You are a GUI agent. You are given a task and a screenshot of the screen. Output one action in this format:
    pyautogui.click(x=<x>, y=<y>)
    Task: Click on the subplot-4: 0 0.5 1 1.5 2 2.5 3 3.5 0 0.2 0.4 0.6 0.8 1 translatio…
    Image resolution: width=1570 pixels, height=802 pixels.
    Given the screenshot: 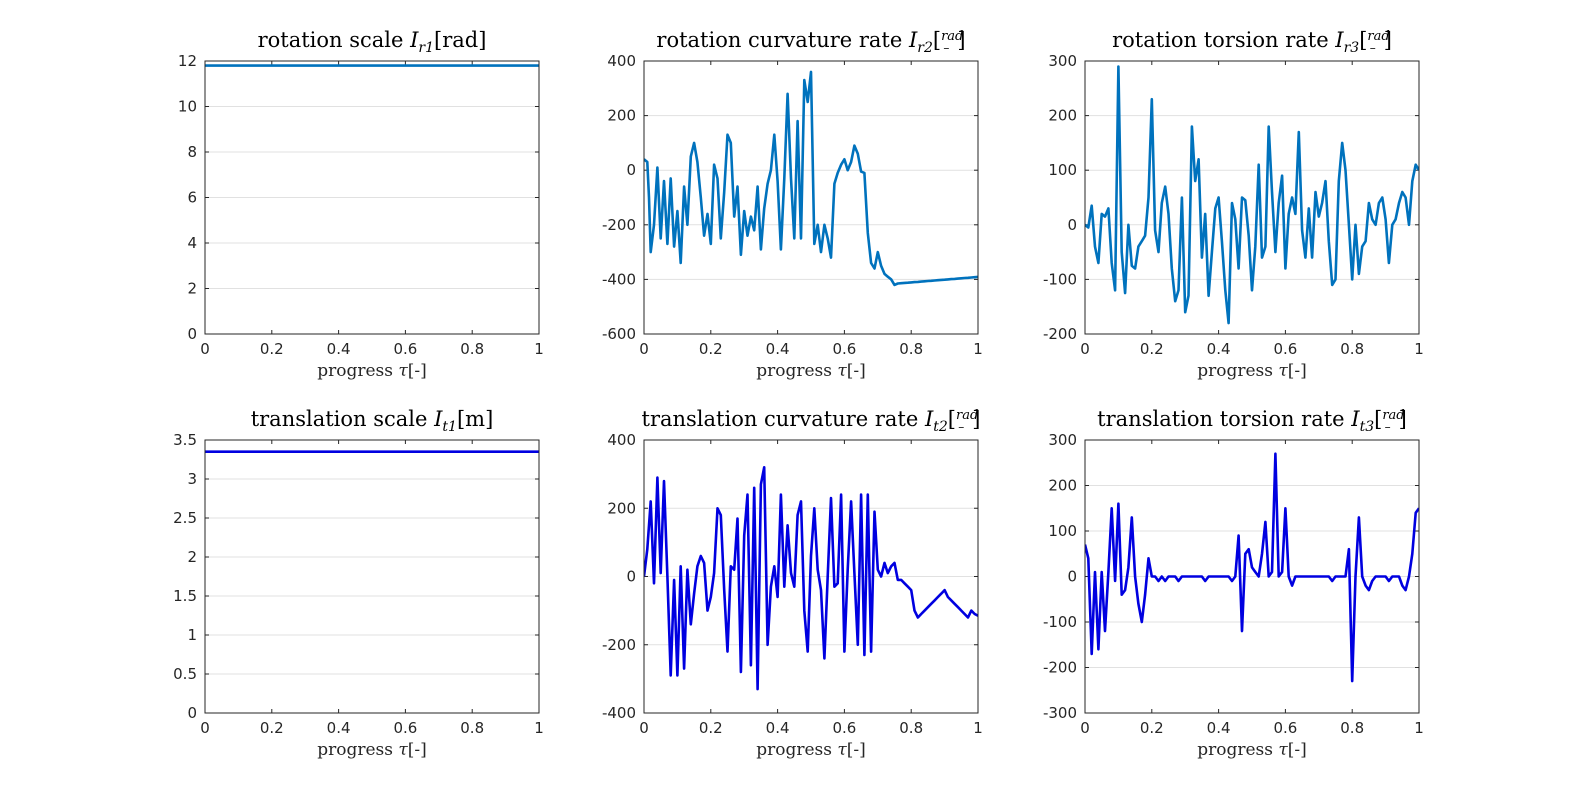 What is the action you would take?
    pyautogui.click(x=358, y=583)
    